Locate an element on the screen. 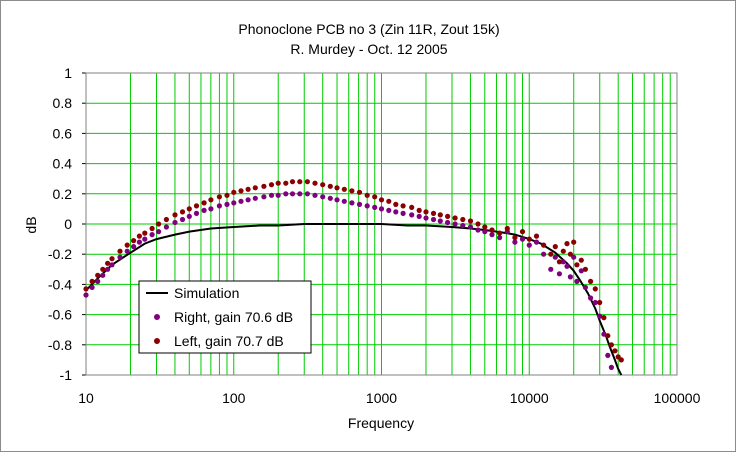  y-tick-label: -0.6 is located at coordinates (60, 315).